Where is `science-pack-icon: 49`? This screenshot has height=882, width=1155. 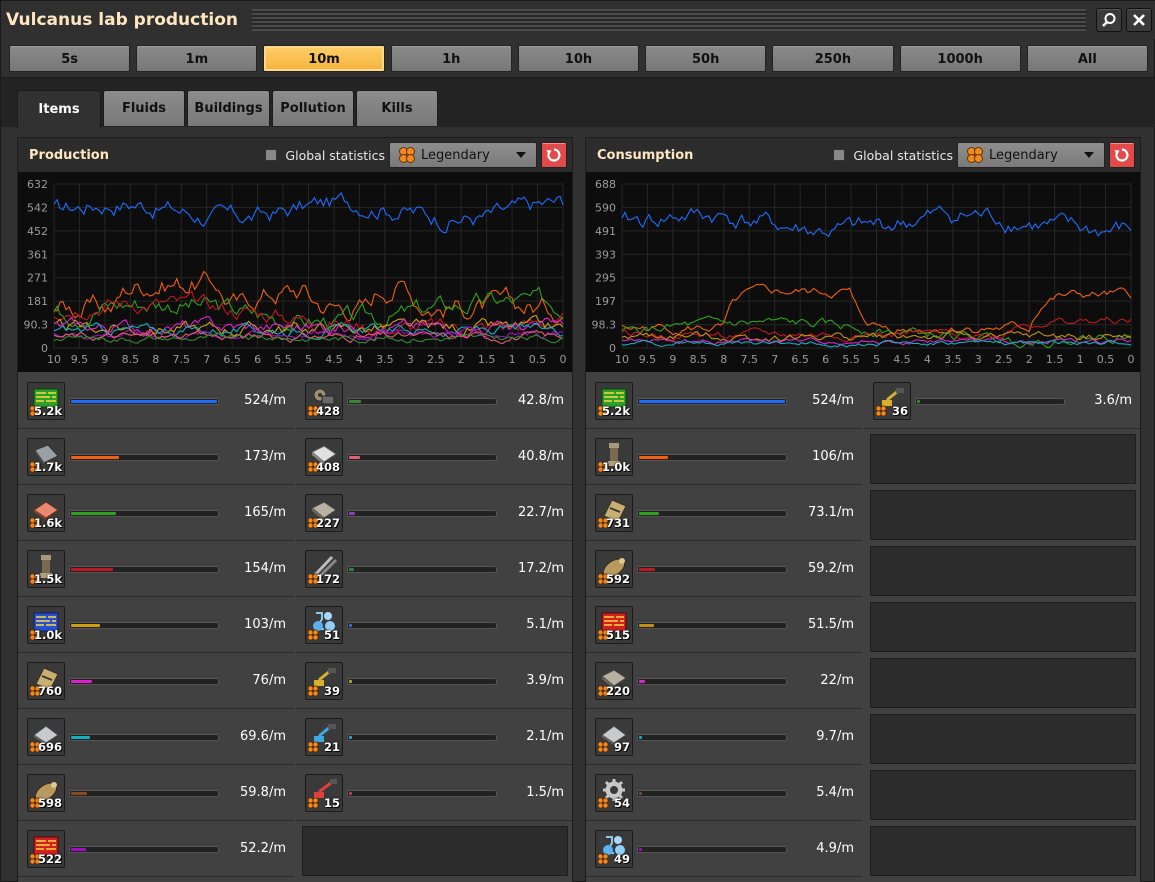 science-pack-icon: 49 is located at coordinates (614, 849).